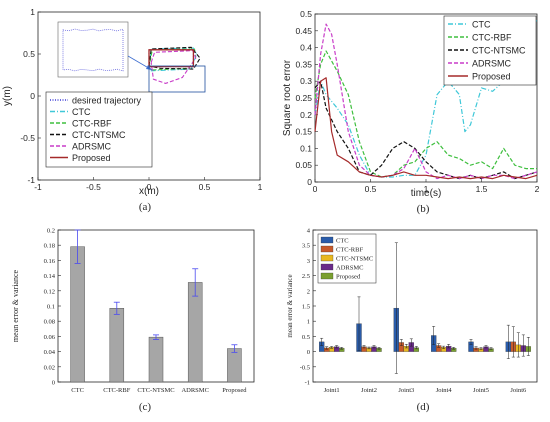  What do you see at coordinates (426, 189) in the screenshot?
I see `panel-b-xtick-label: 1` at bounding box center [426, 189].